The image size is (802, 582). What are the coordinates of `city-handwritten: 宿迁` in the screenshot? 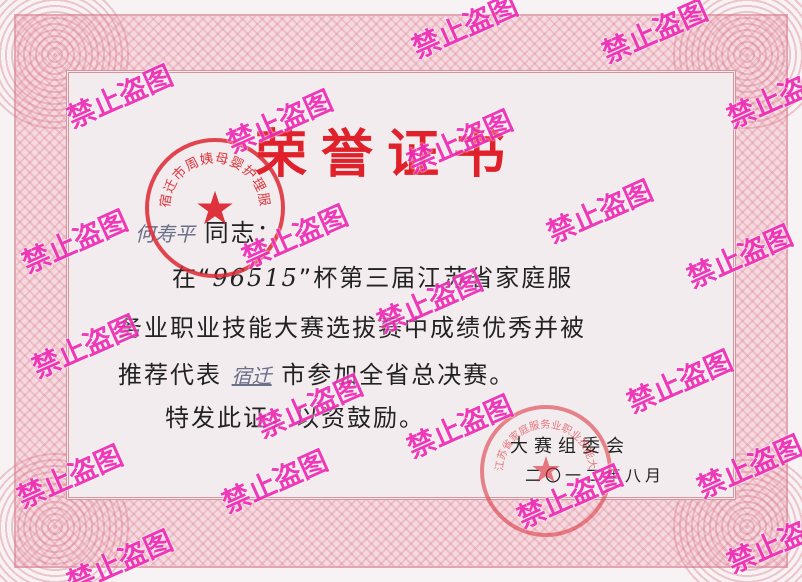 It's located at (251, 376).